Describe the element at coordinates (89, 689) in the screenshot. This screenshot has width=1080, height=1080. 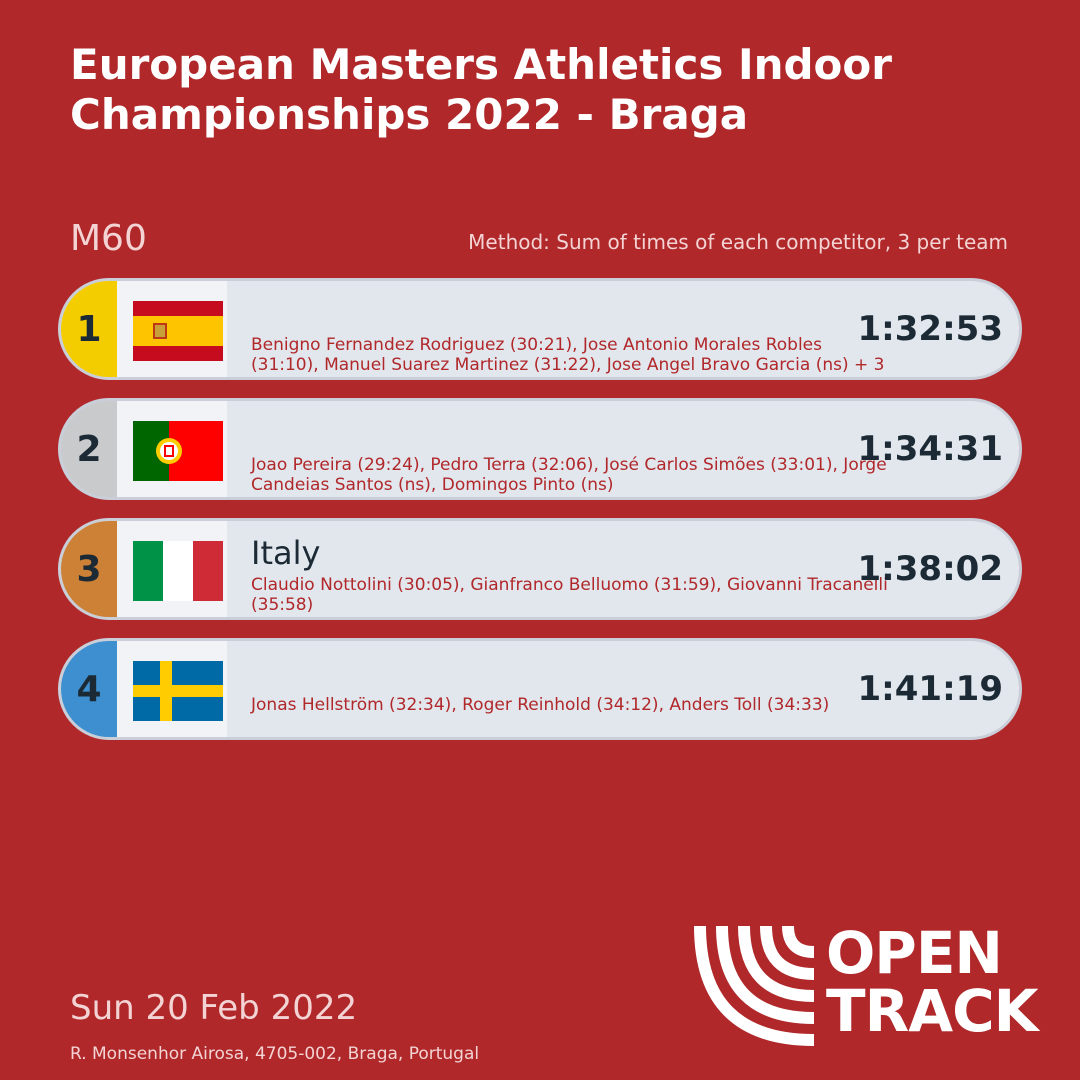
I see `rank-badge: 4` at that location.